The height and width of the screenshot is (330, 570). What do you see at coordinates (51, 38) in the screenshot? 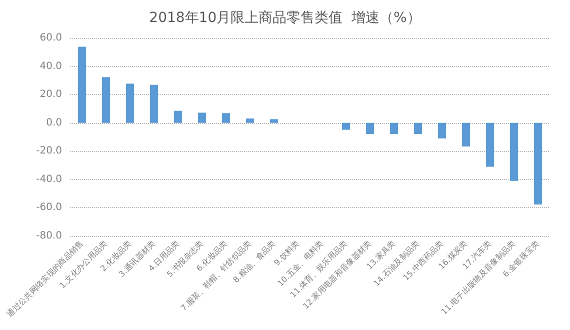
I see `y-tick-label: 60.0` at bounding box center [51, 38].